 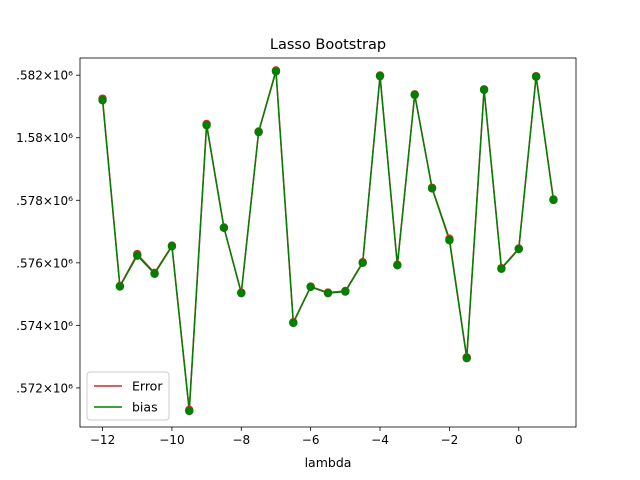 What do you see at coordinates (44, 201) in the screenshot?
I see `y-tick-label: .578×10⁶` at bounding box center [44, 201].